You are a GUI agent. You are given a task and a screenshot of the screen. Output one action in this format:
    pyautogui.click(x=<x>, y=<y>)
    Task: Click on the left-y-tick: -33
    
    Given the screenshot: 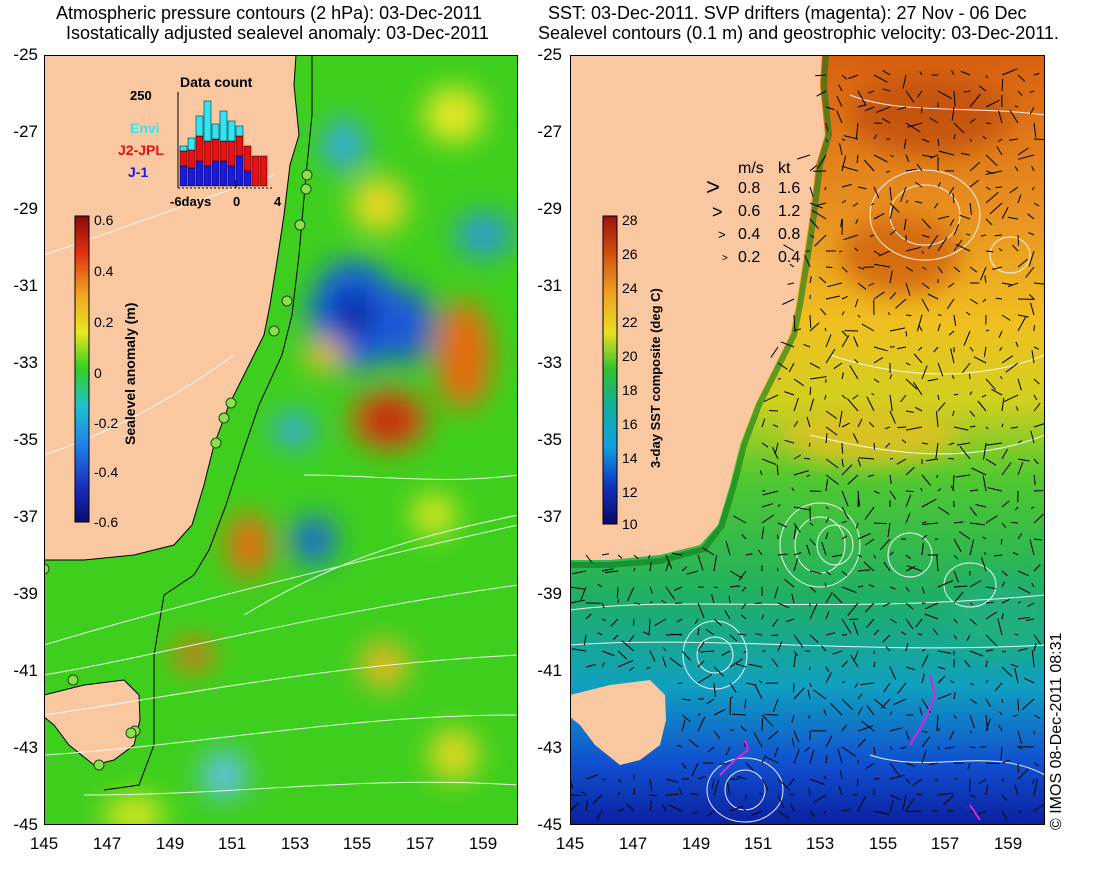 What is the action you would take?
    pyautogui.click(x=25, y=362)
    